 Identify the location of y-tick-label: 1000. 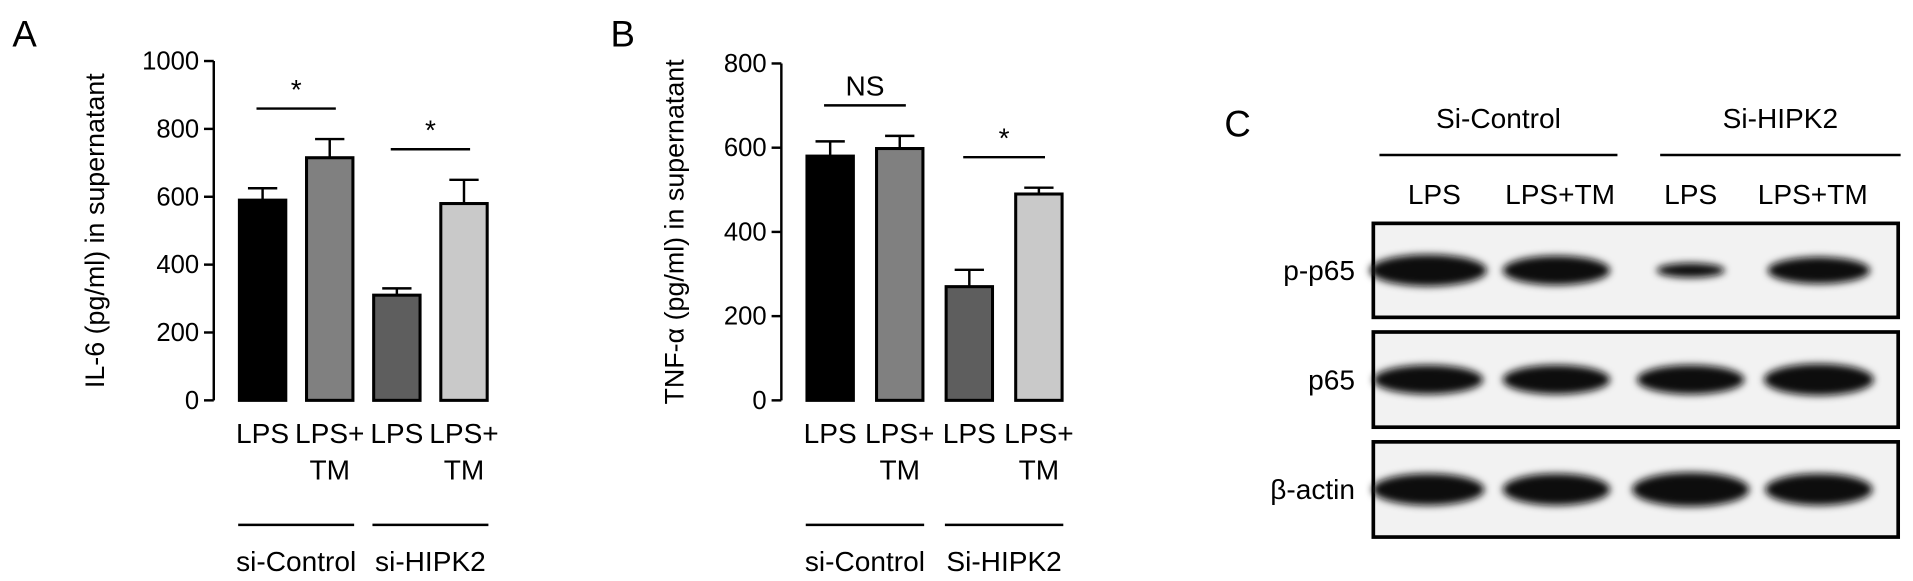
(170, 62).